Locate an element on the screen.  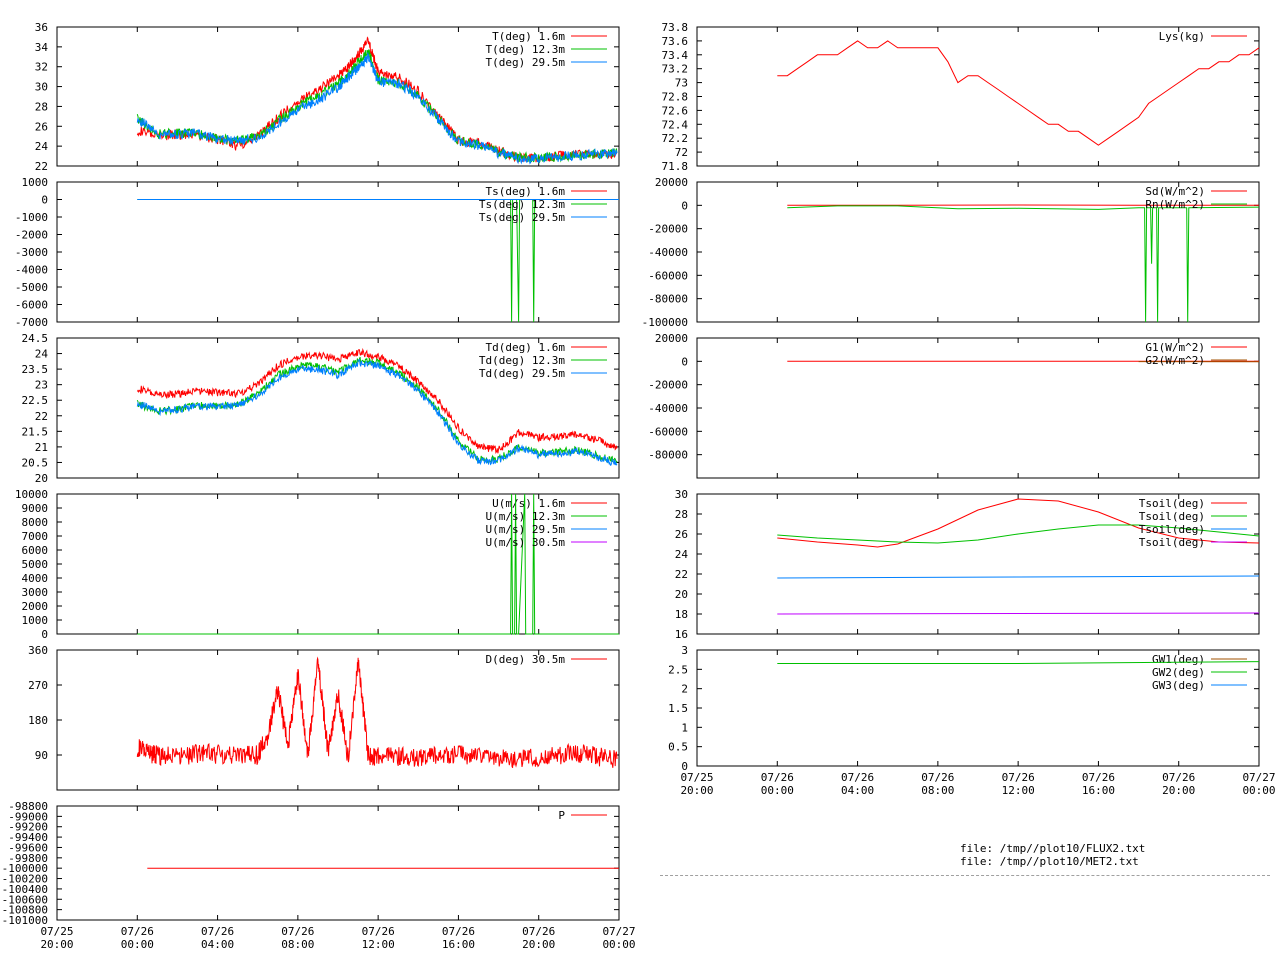
legend-label: GW1(deg) is located at coordinates (1178, 659).